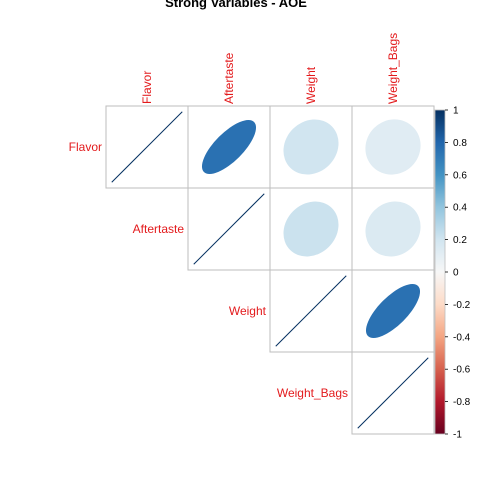 This screenshot has height=480, width=480. Describe the element at coordinates (311, 147) in the screenshot. I see `ellipse-Flavor-Weight` at that location.